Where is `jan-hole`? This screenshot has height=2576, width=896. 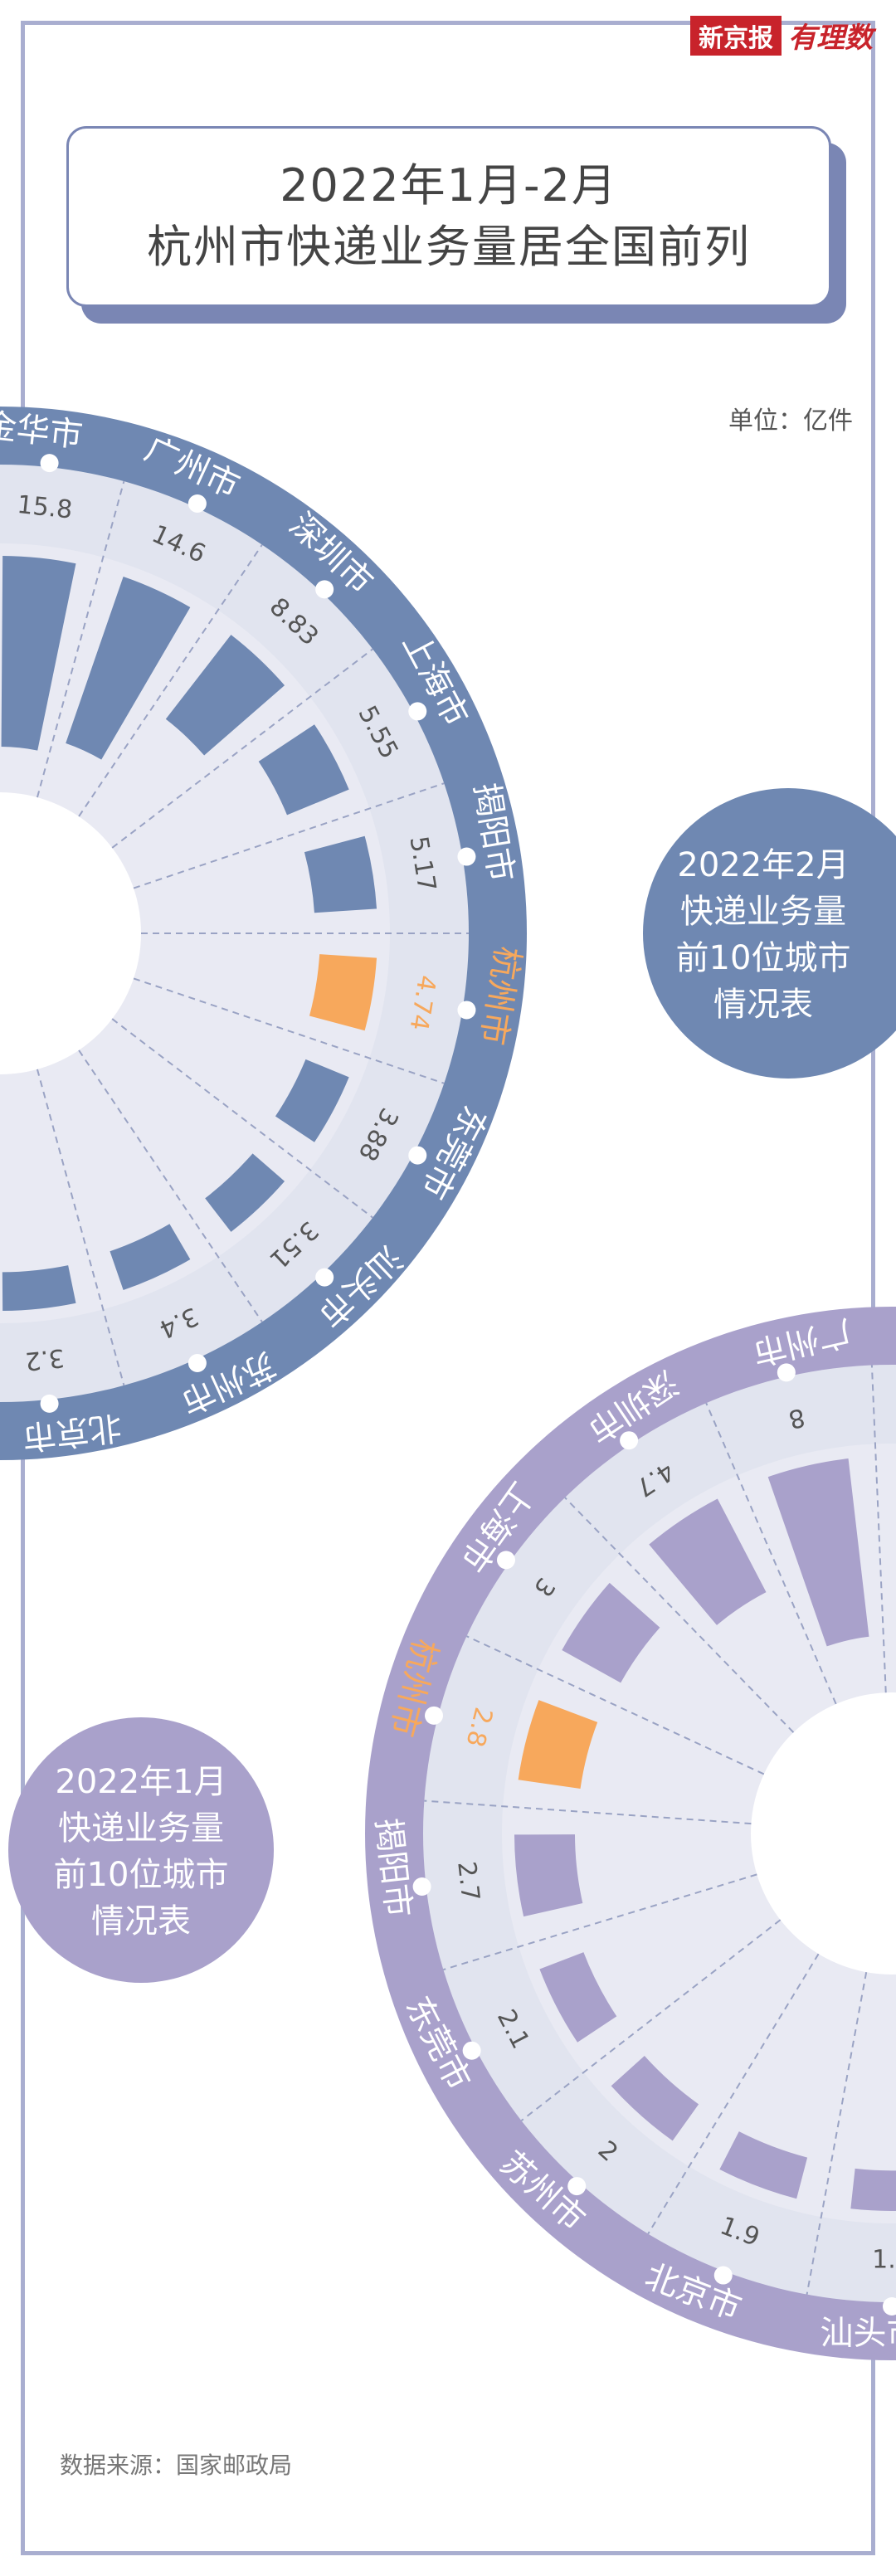
jan-hole is located at coordinates (823, 1833).